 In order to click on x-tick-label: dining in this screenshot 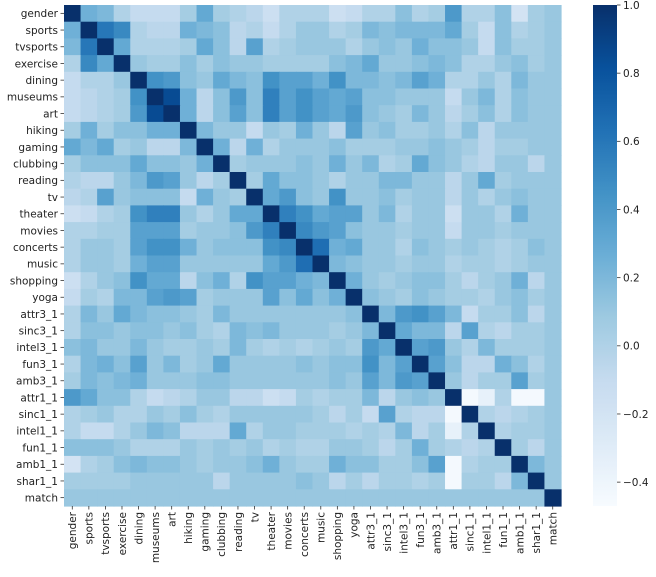, I will do `click(139, 528)`.